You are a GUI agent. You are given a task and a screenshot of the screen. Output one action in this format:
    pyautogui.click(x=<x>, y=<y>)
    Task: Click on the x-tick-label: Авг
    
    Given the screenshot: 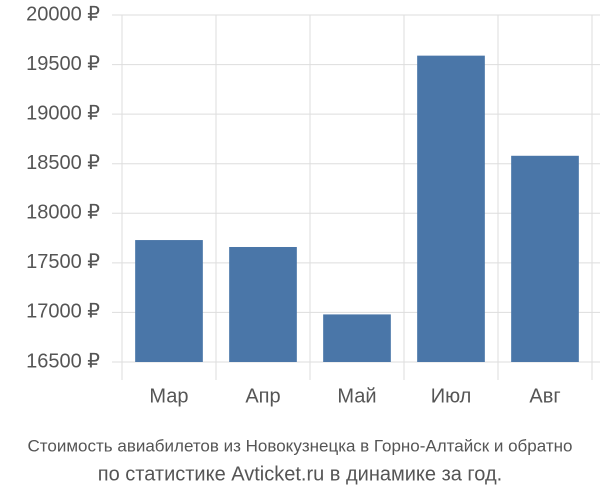 What is the action you would take?
    pyautogui.click(x=544, y=396)
    